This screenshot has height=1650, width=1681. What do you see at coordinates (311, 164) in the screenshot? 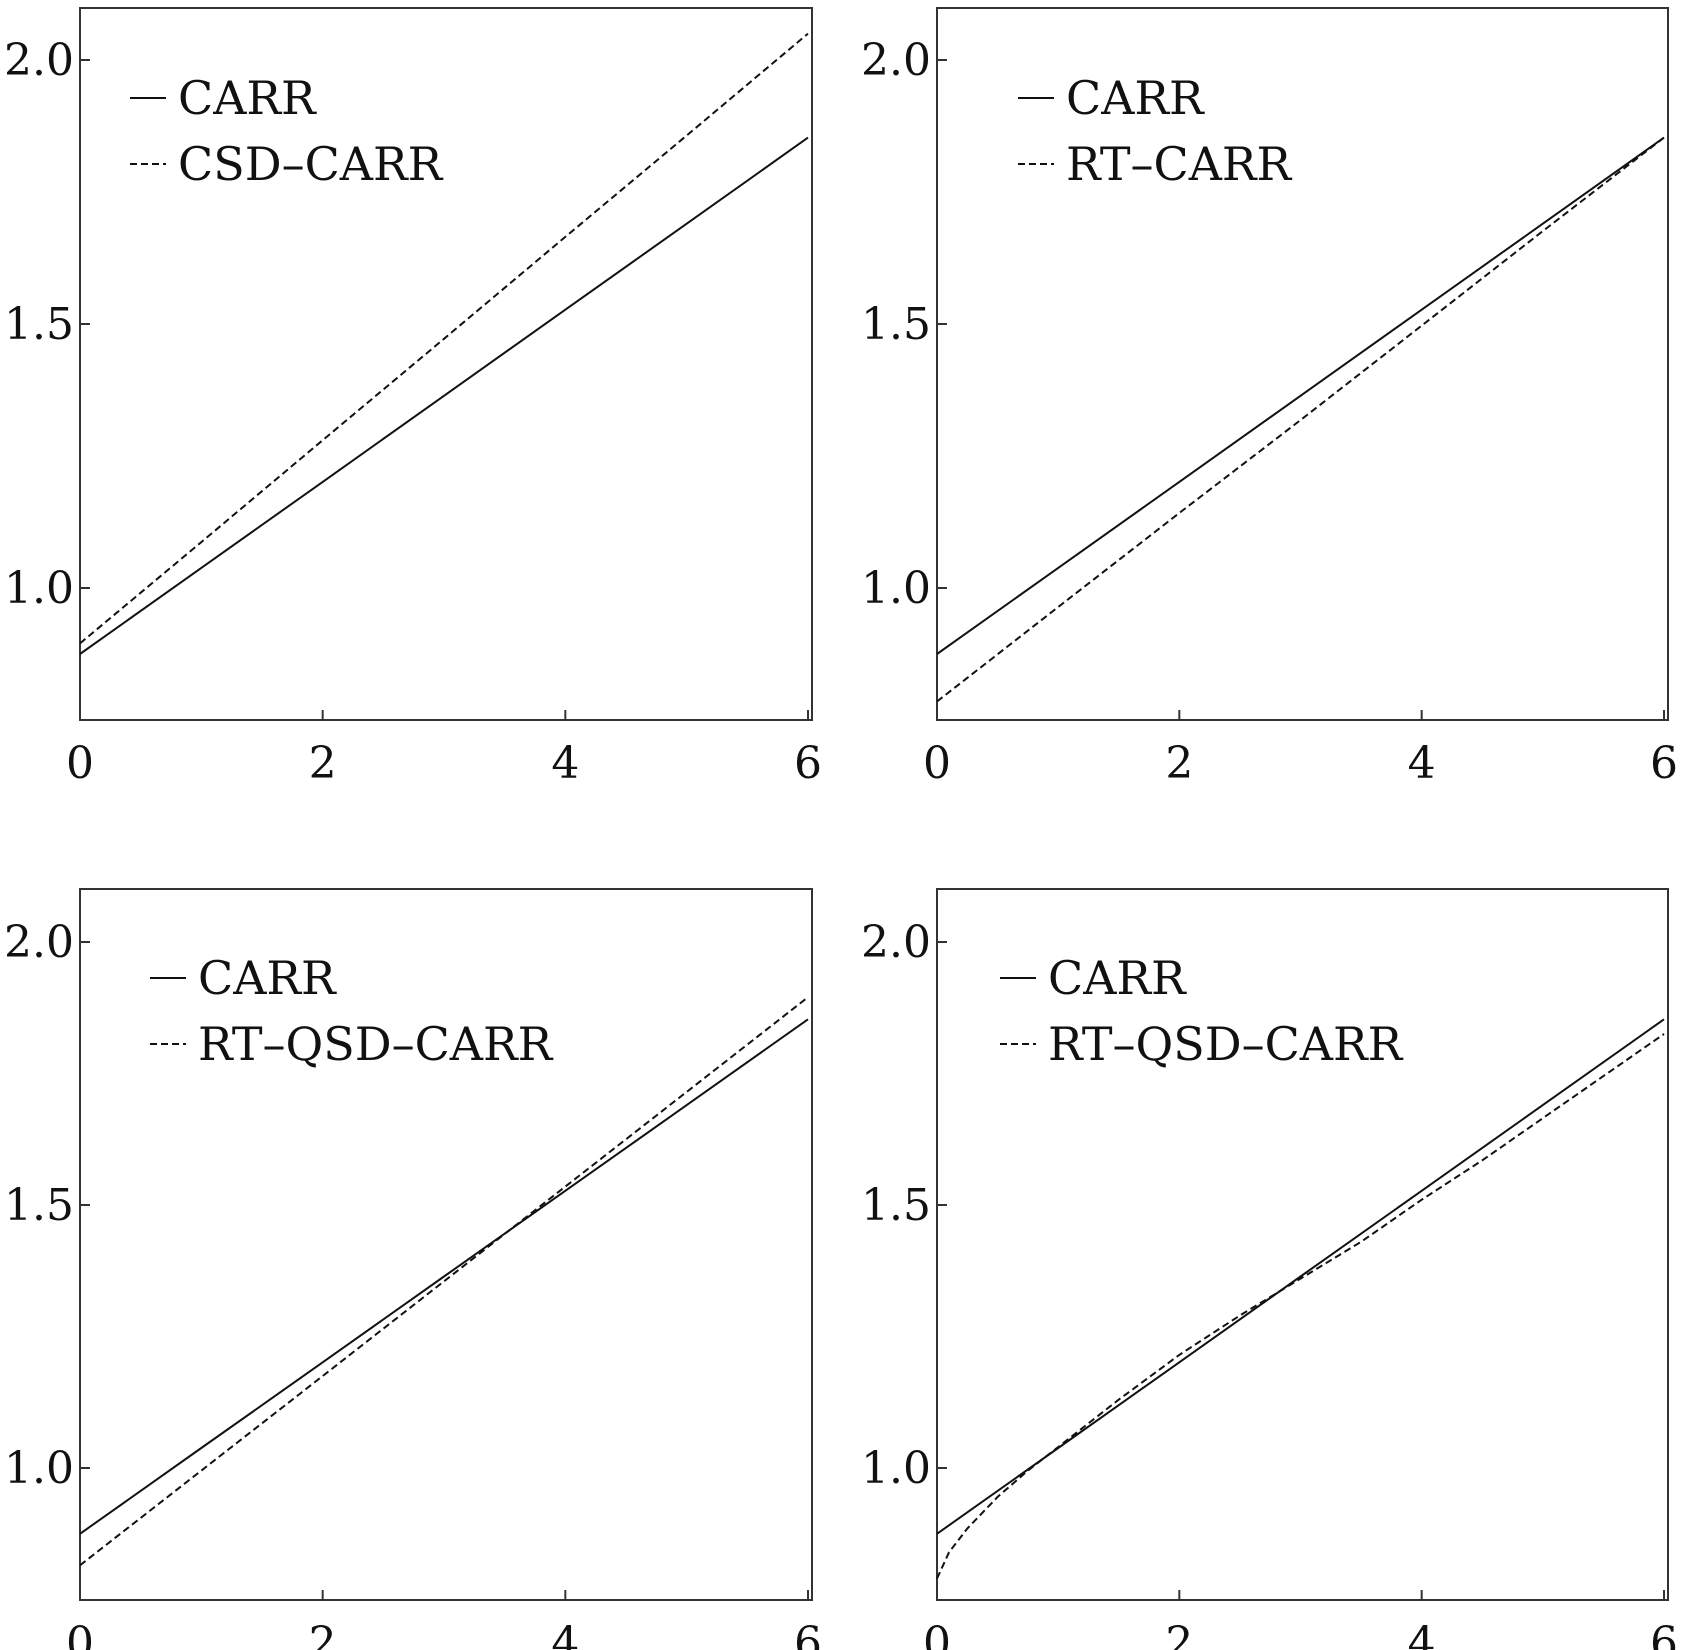
I see `legend-label: CSD–CARR` at bounding box center [311, 164].